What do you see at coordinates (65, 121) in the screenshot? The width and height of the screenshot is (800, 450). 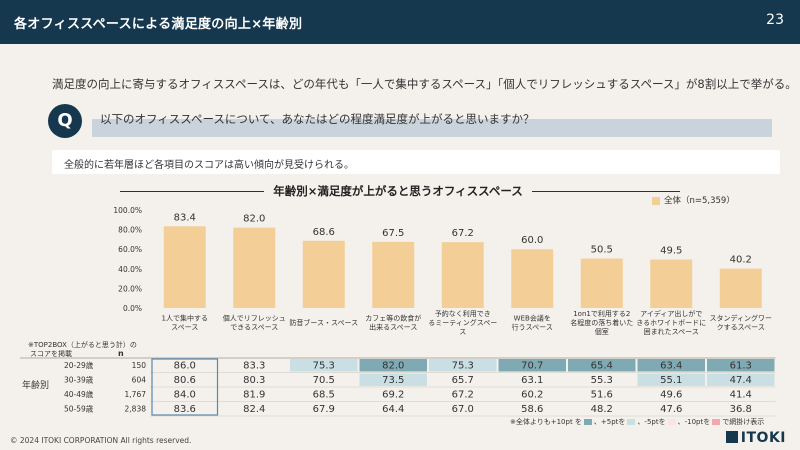 I see `question-badge: Q` at bounding box center [65, 121].